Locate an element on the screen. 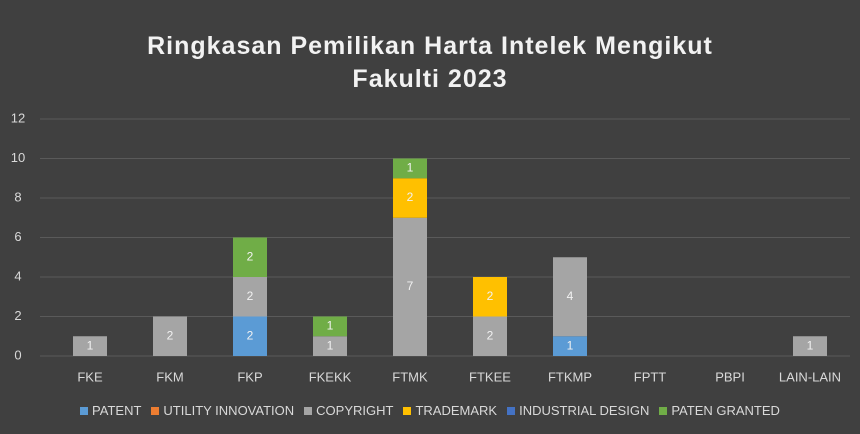 This screenshot has width=860, height=434. x-tick-label: FTKMP is located at coordinates (570, 376).